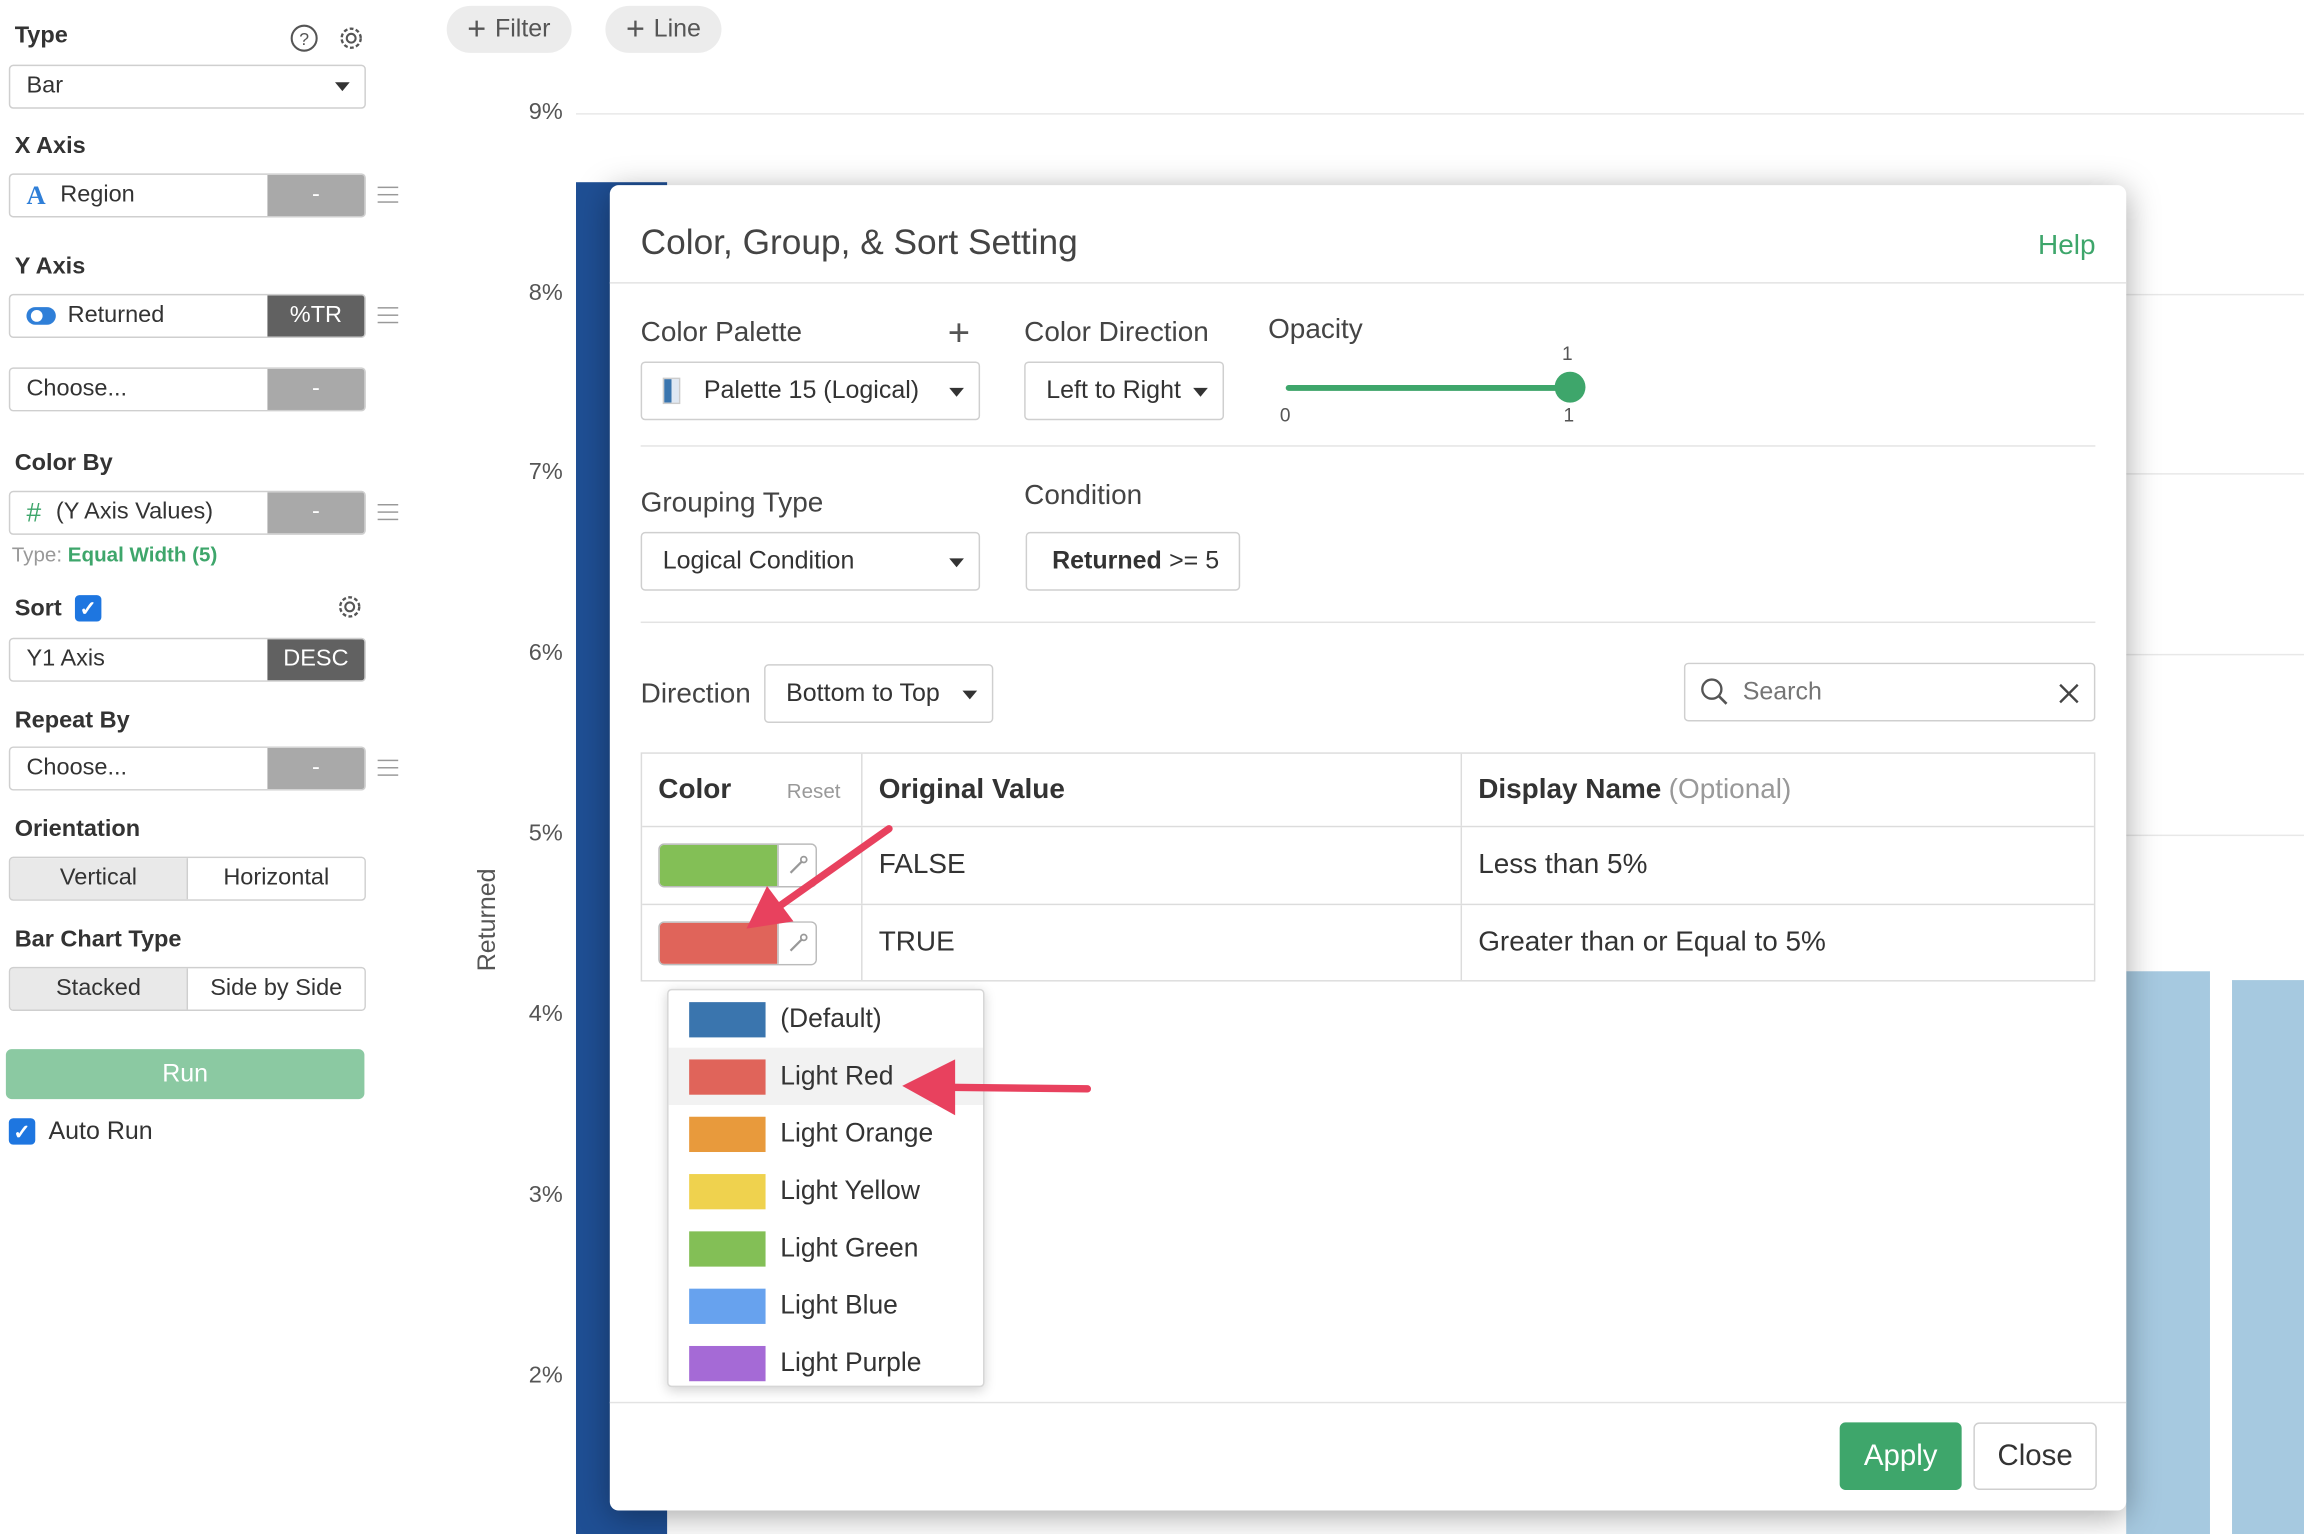 The image size is (2304, 1534). What do you see at coordinates (1116, 333) in the screenshot?
I see `color-direction-label: Color Direction` at bounding box center [1116, 333].